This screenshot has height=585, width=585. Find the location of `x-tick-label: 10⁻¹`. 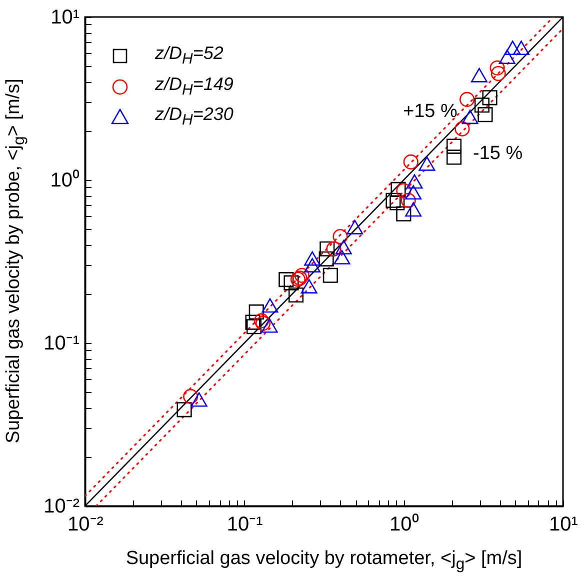

x-tick-label: 10⁻¹ is located at coordinates (245, 525).